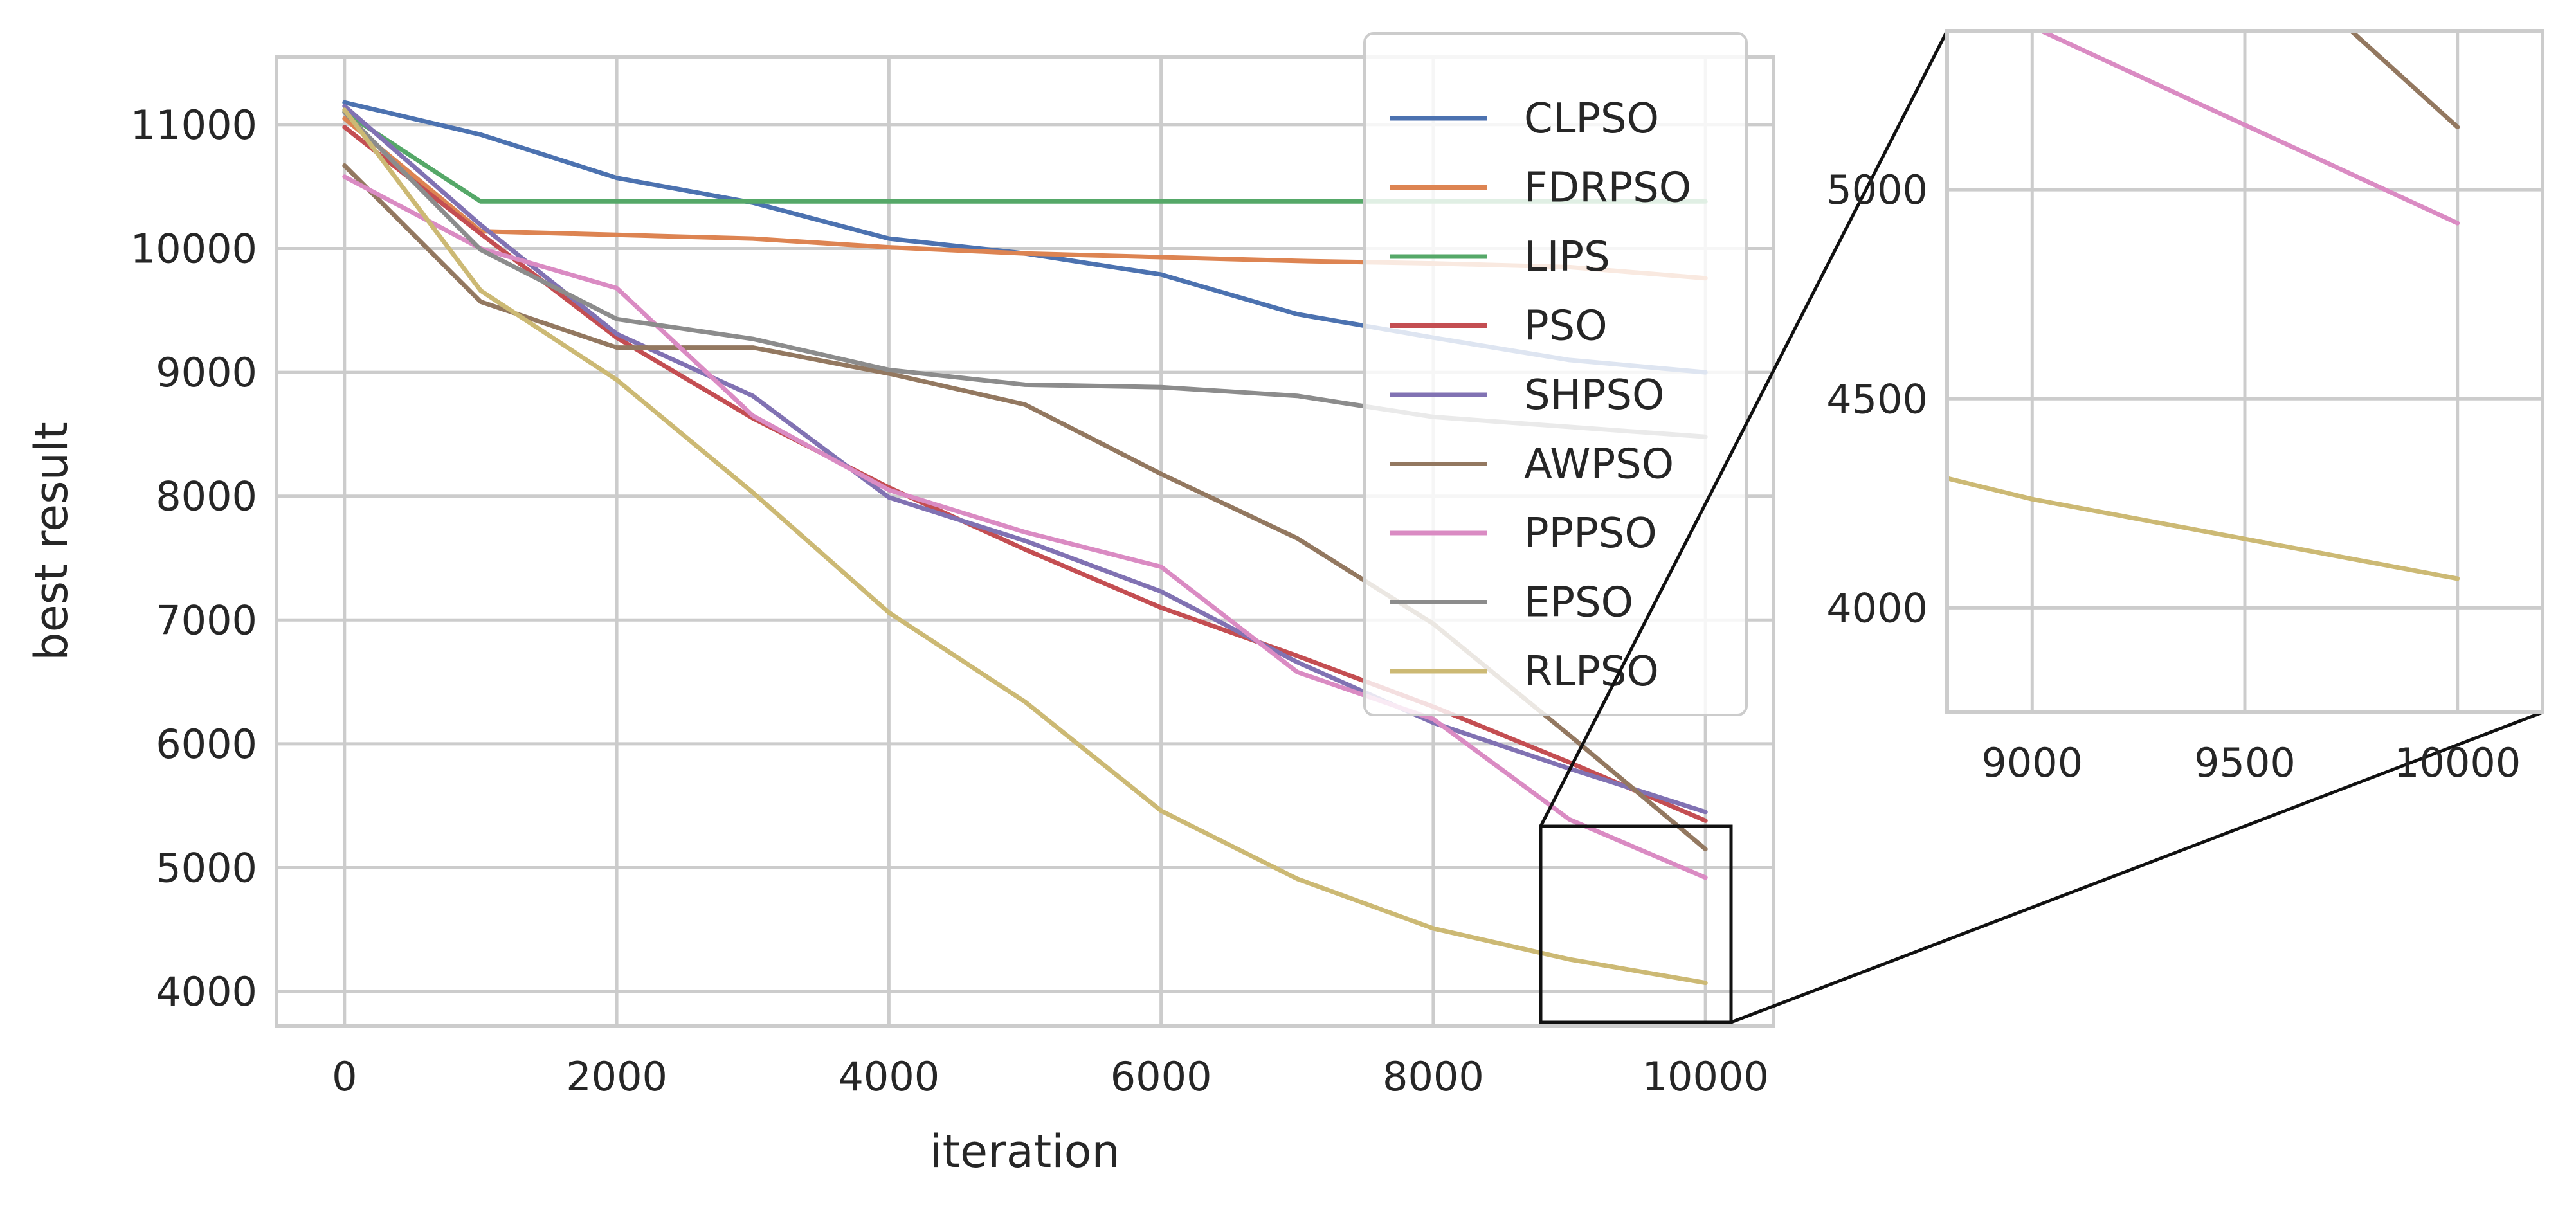 The height and width of the screenshot is (1212, 2576). Describe the element at coordinates (206, 620) in the screenshot. I see `main-y-tick-label: 7000` at that location.